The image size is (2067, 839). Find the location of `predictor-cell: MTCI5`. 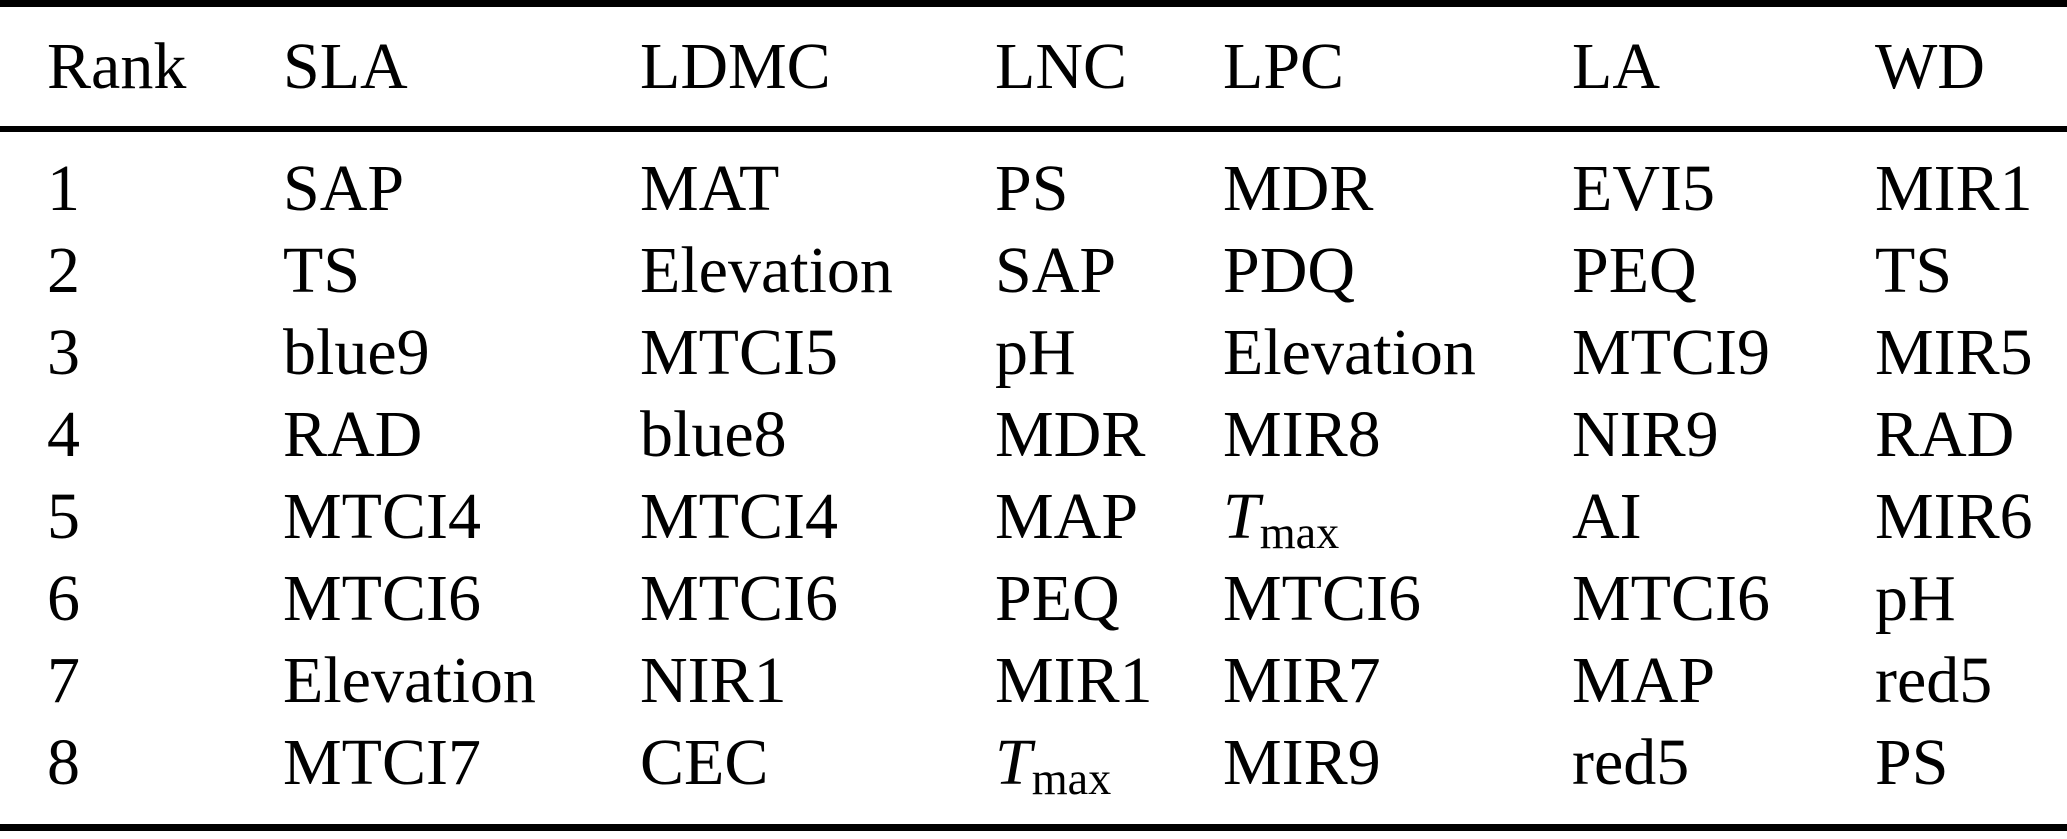

predictor-cell: MTCI5 is located at coordinates (739, 352).